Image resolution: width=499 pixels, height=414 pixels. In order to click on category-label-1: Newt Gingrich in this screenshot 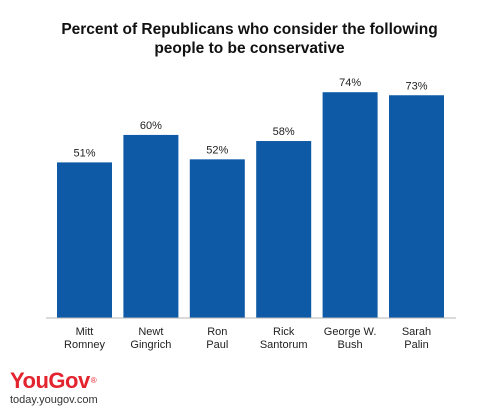, I will do `click(150, 338)`.